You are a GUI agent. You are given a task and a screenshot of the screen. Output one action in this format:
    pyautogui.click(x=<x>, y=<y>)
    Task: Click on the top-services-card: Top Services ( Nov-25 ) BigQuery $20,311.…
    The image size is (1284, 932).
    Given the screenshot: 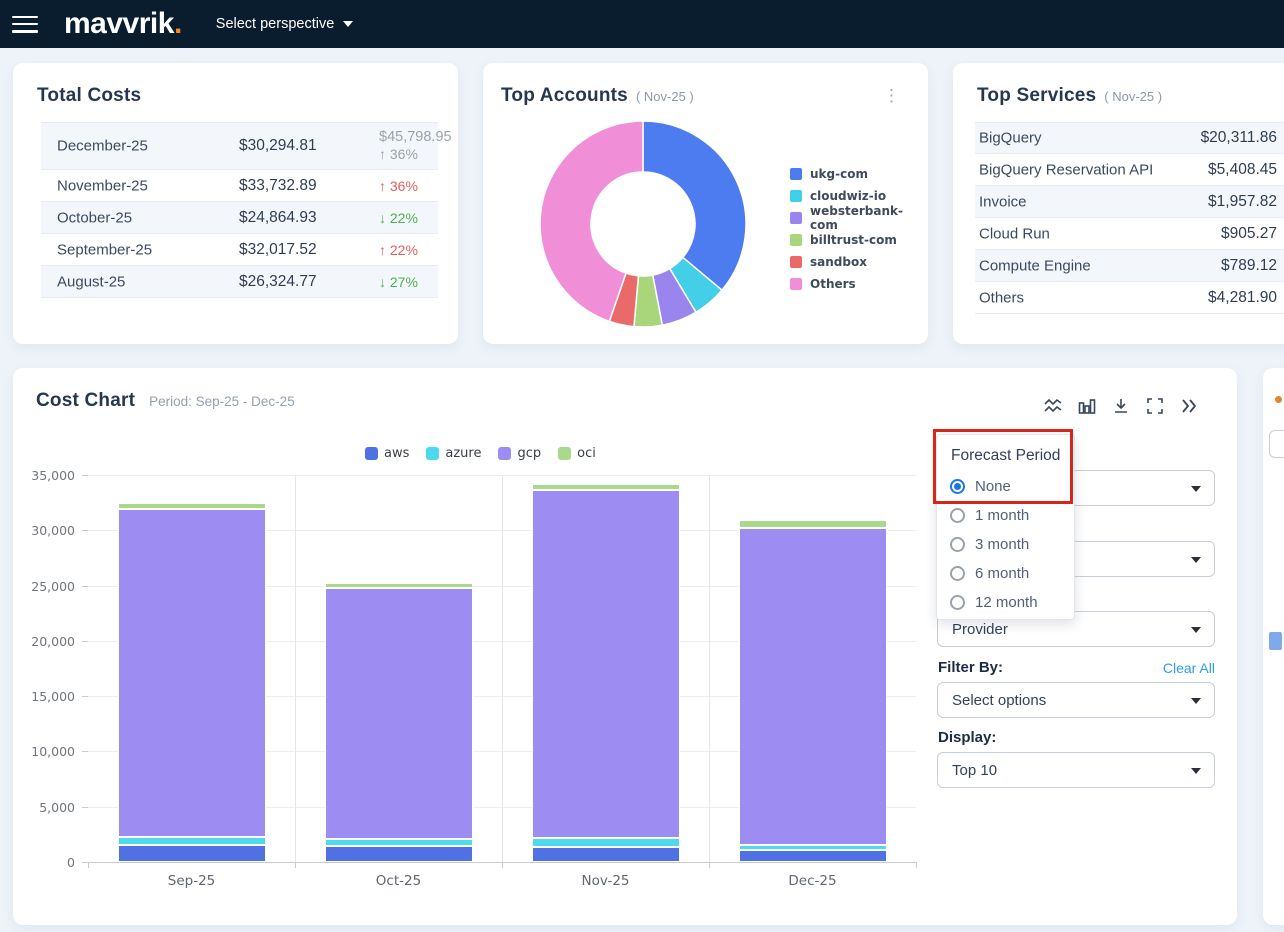 What is the action you would take?
    pyautogui.click(x=1118, y=203)
    